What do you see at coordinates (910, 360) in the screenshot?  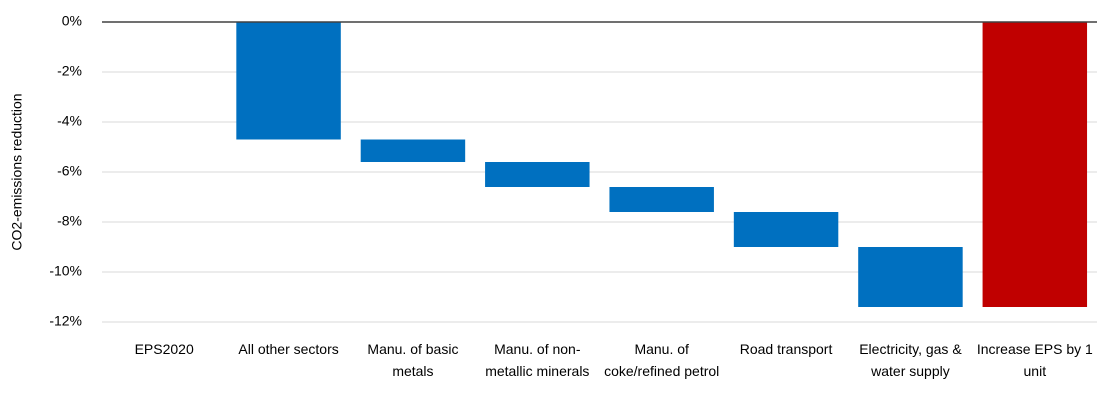 I see `x-tick-label: Electricity, gas & water supply` at bounding box center [910, 360].